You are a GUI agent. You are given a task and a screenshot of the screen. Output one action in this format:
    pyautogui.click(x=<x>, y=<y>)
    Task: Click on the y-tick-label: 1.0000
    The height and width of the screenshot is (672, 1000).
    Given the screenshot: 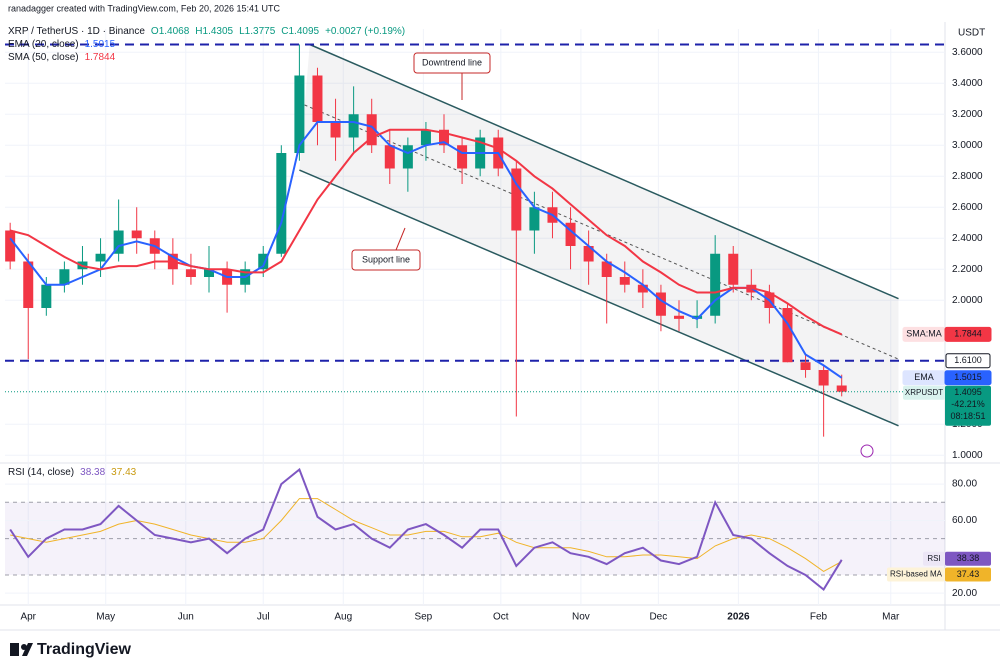 What is the action you would take?
    pyautogui.click(x=967, y=455)
    